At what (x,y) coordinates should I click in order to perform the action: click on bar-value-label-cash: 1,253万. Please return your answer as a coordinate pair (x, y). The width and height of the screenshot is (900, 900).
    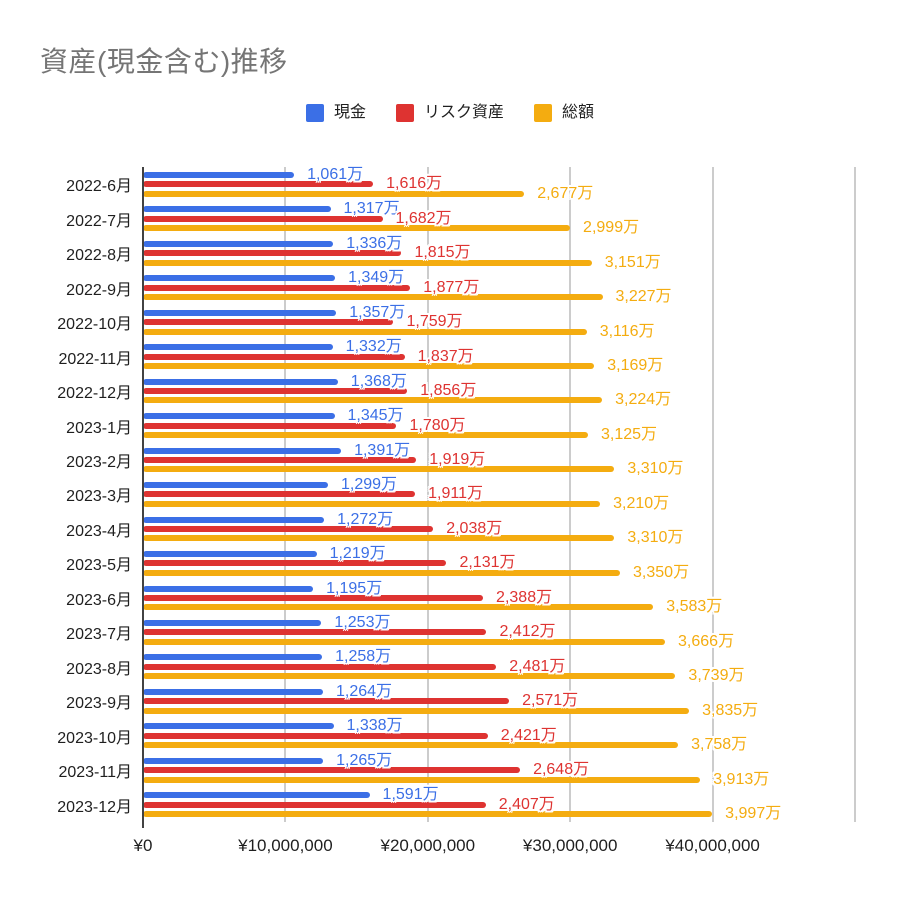
    Looking at the image, I should click on (362, 623).